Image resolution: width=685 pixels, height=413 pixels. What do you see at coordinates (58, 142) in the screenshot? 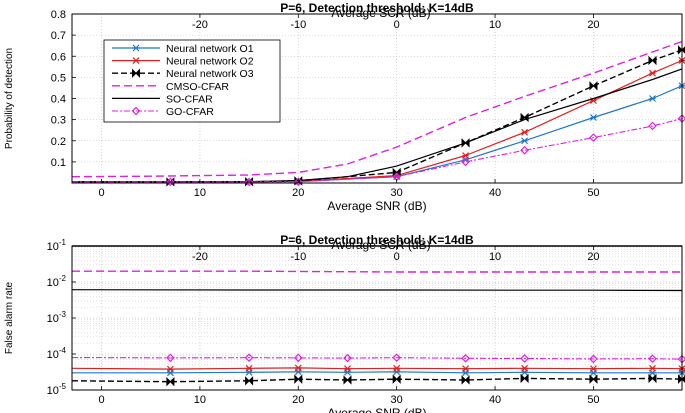
I see `y-tick-label: 0.2` at bounding box center [58, 142].